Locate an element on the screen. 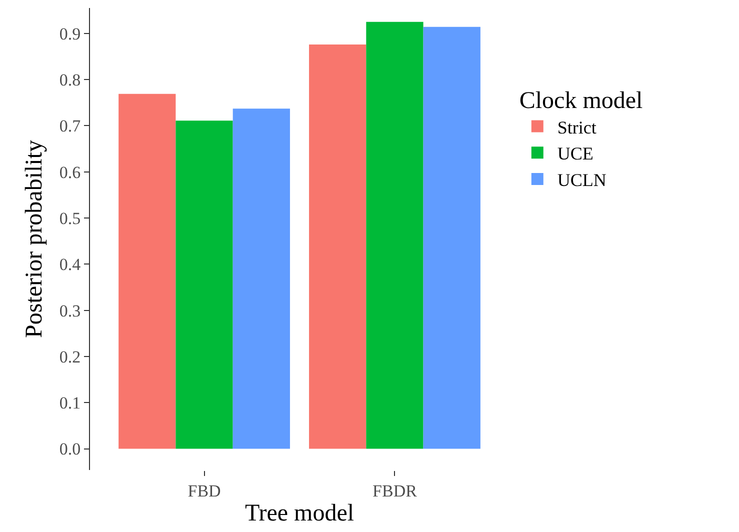 The image size is (739, 532). y-tick-label: 0.1 is located at coordinates (70, 403).